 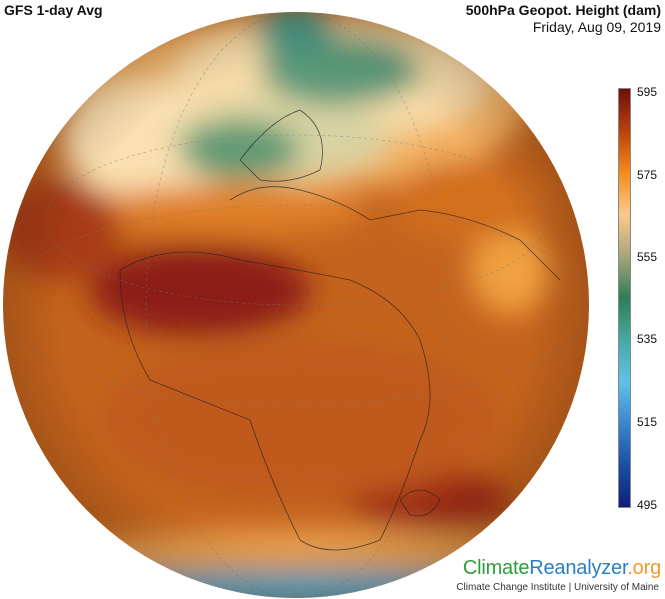 I want to click on colorbar-tick: 515, so click(x=647, y=422).